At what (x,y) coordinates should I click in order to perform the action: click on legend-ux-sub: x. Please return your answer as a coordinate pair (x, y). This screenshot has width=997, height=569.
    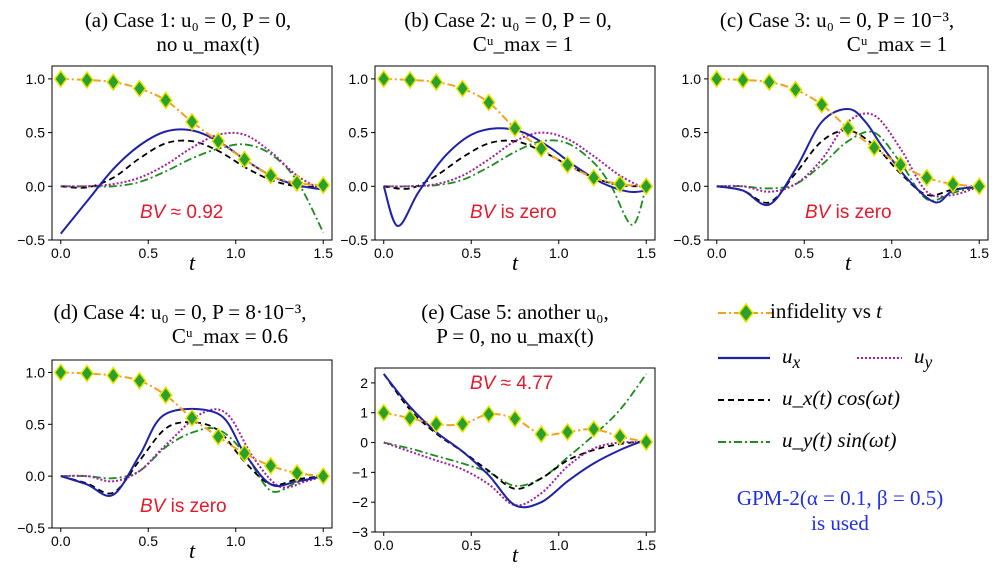
    Looking at the image, I should click on (796, 362).